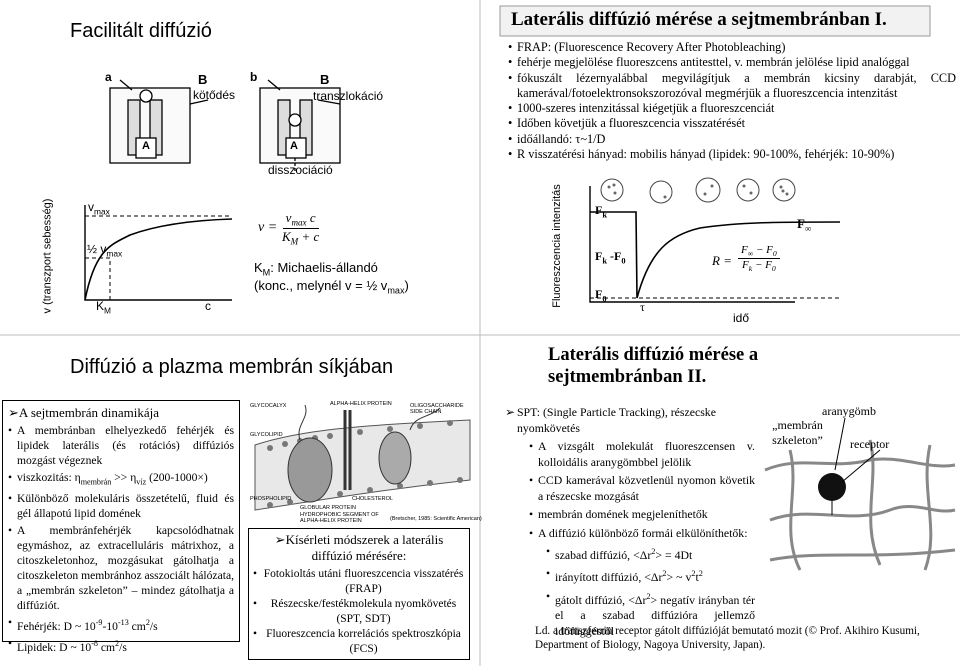 The width and height of the screenshot is (960, 666). What do you see at coordinates (254, 77) in the screenshot?
I see `figure-label: b` at bounding box center [254, 77].